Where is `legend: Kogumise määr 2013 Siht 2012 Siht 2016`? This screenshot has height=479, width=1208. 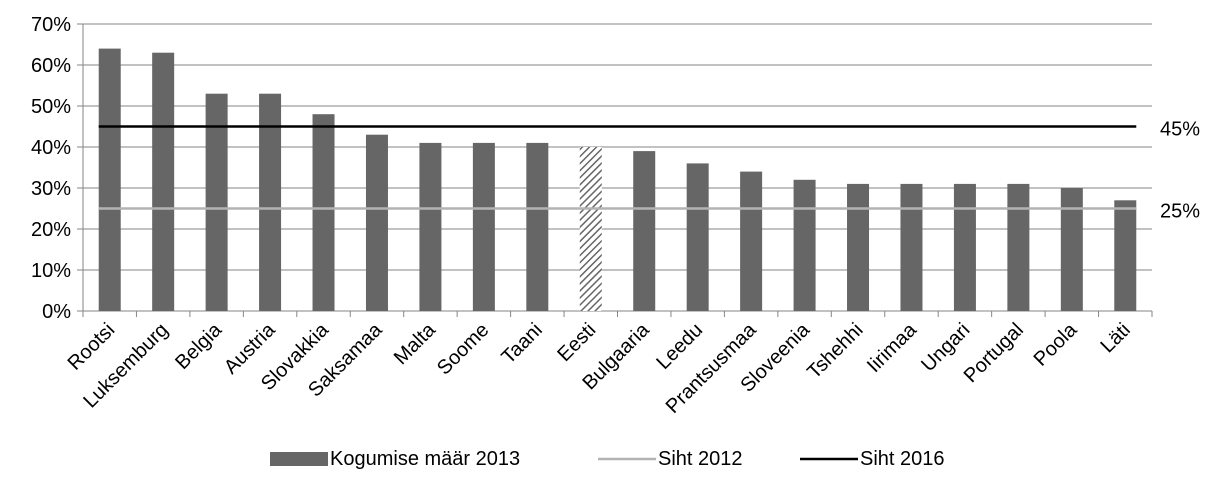
legend: Kogumise määr 2013 Siht 2012 Siht 2016 is located at coordinates (607, 459).